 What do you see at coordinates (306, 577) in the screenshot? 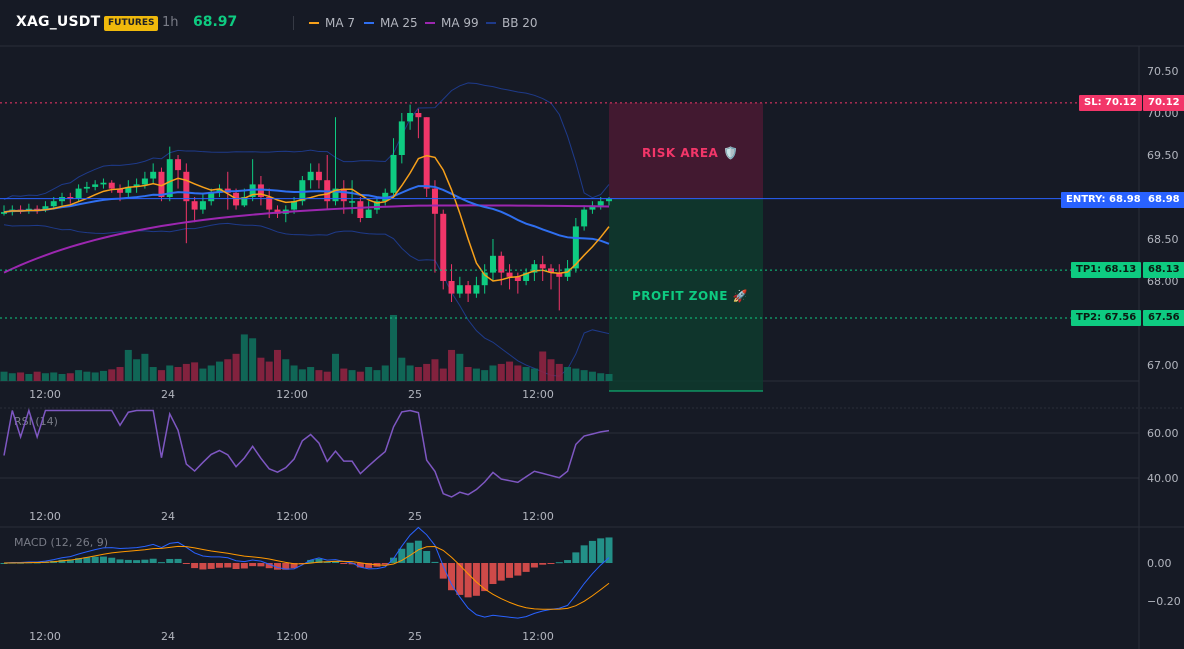
I see `signal-line` at bounding box center [306, 577].